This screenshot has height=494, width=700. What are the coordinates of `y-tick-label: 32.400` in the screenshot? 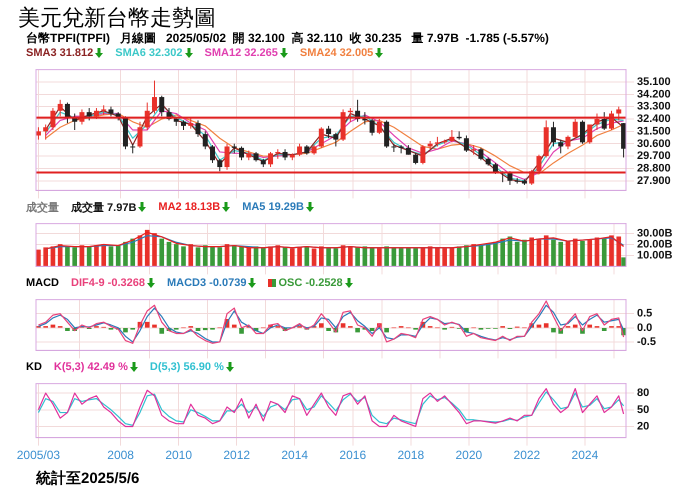 It's located at (654, 119).